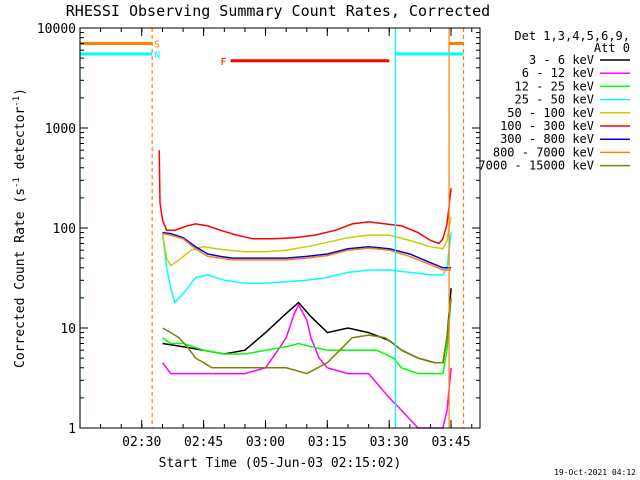  Describe the element at coordinates (554, 100) in the screenshot. I see `legend-label-25-50-kev: 25 - 50 keV` at that location.